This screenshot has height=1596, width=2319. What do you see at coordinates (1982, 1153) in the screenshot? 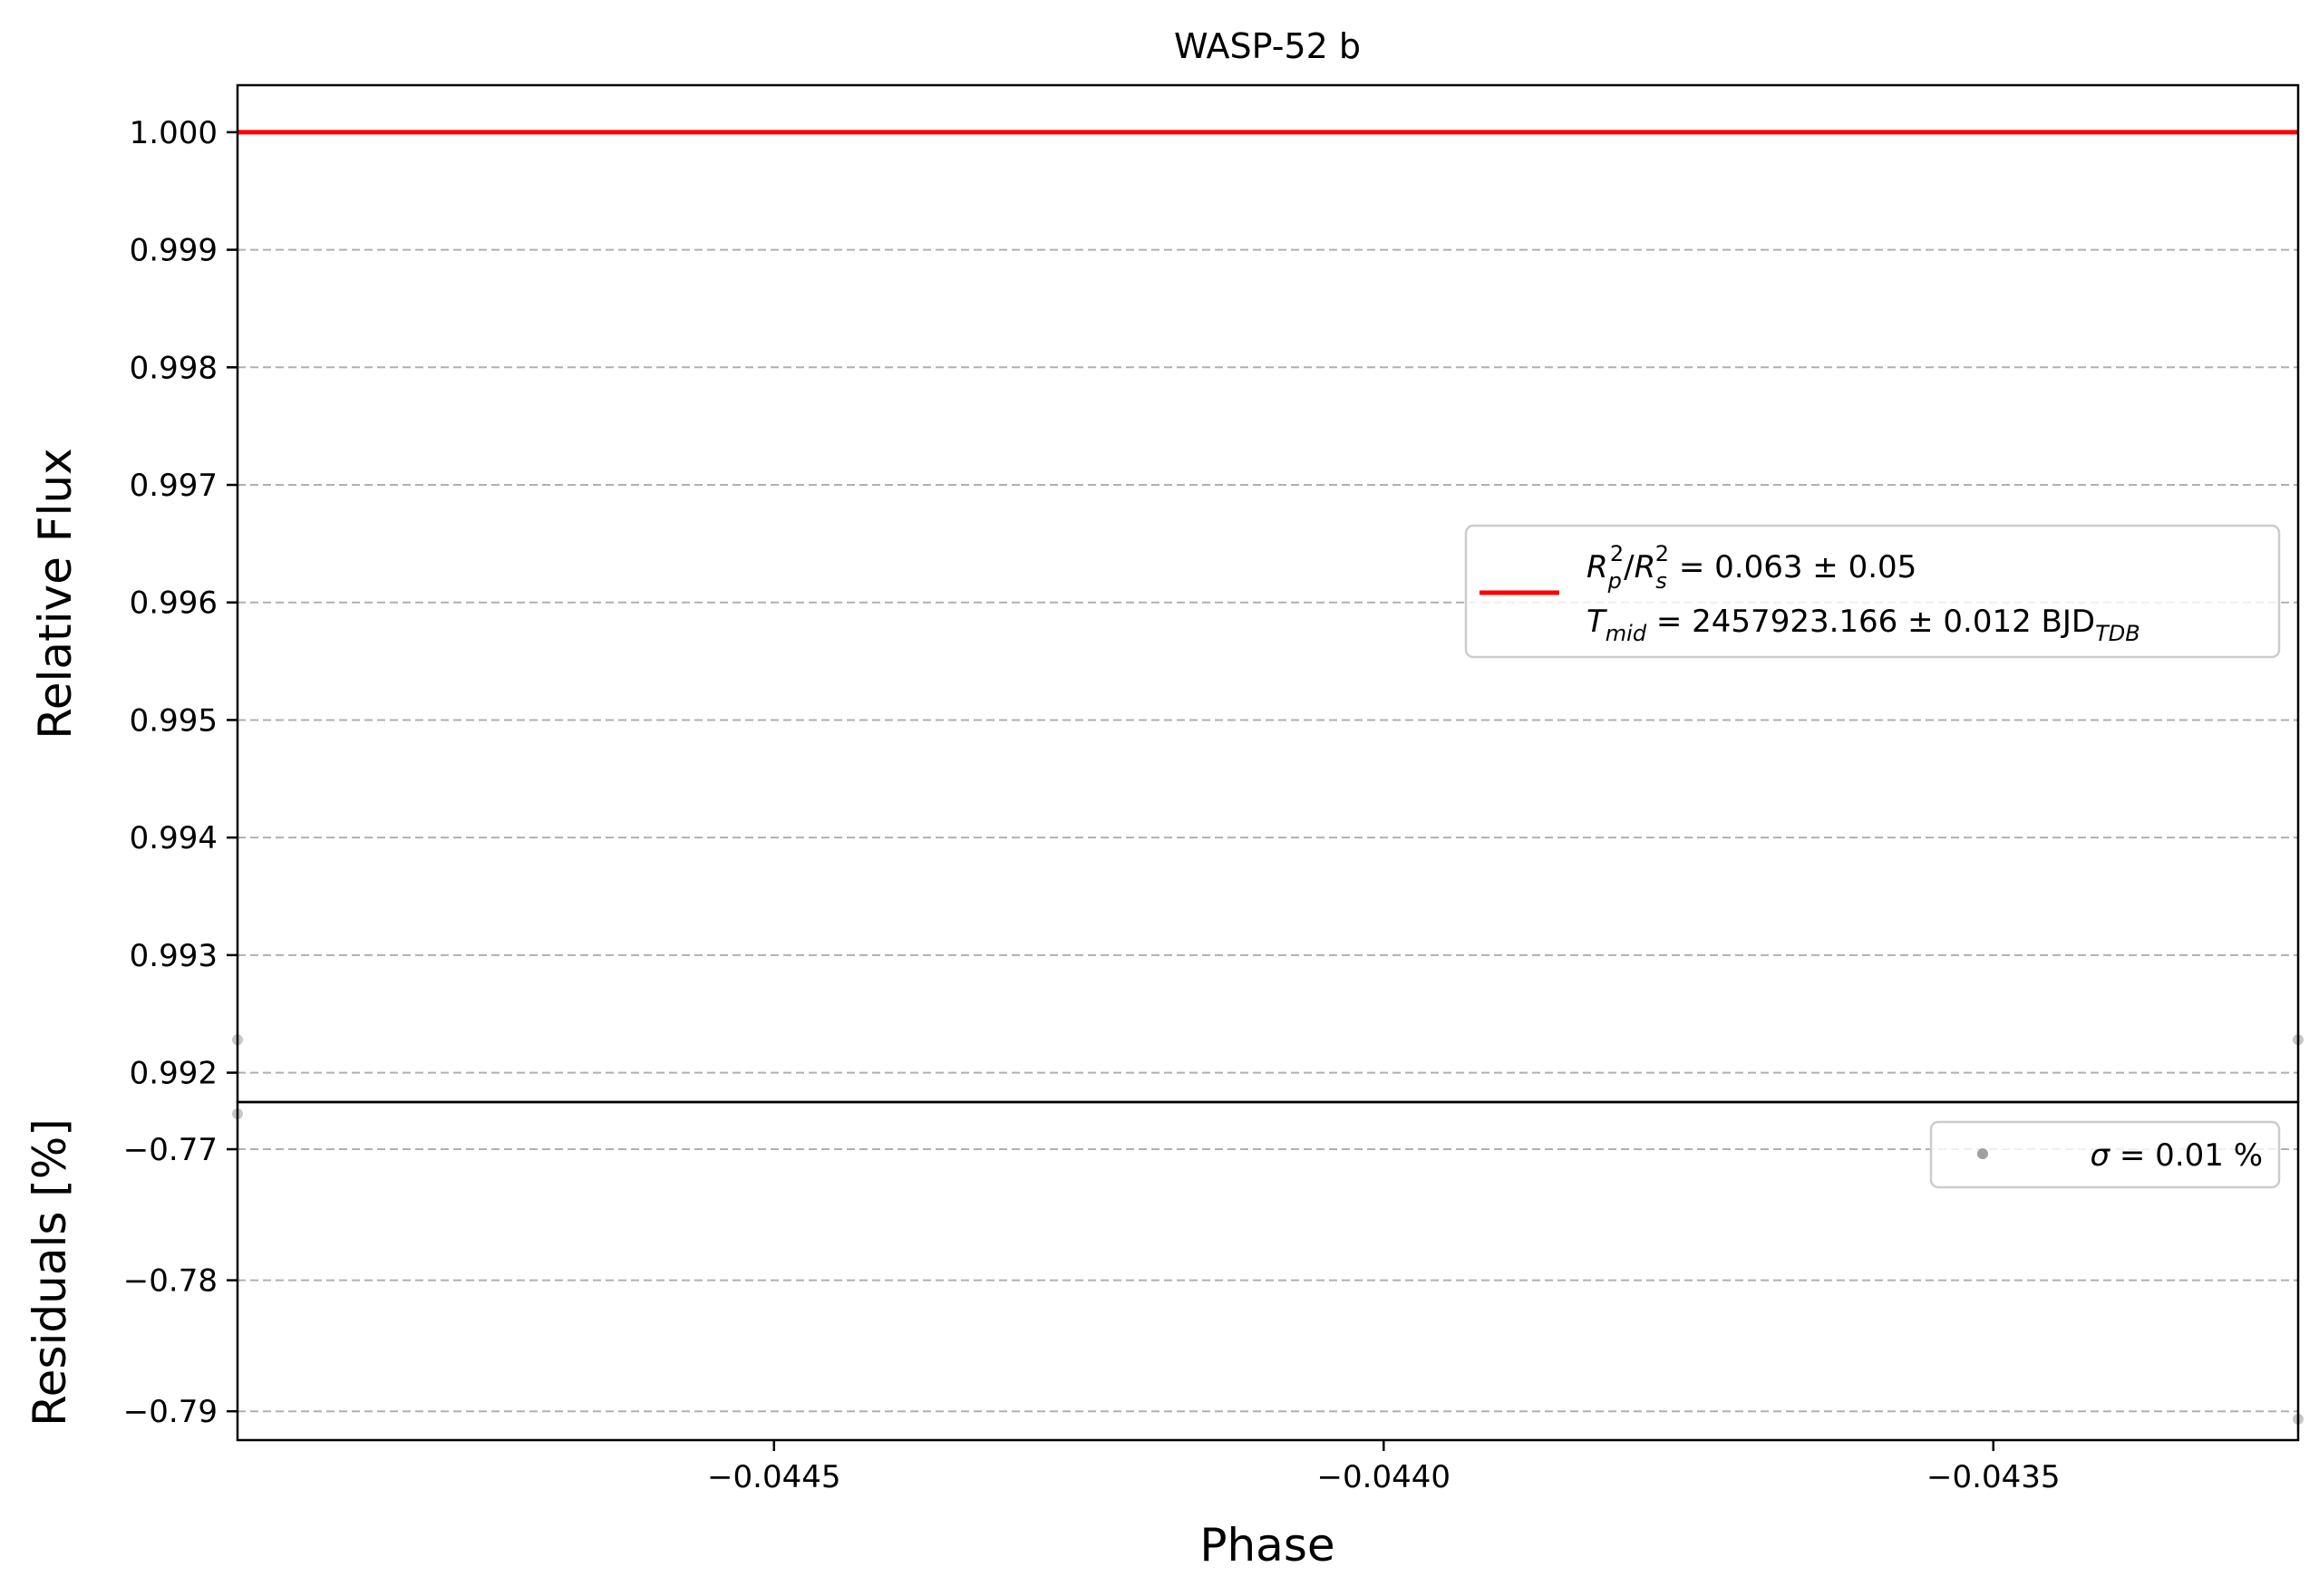
I see `legend-residuals-marker-swatch` at bounding box center [1982, 1153].